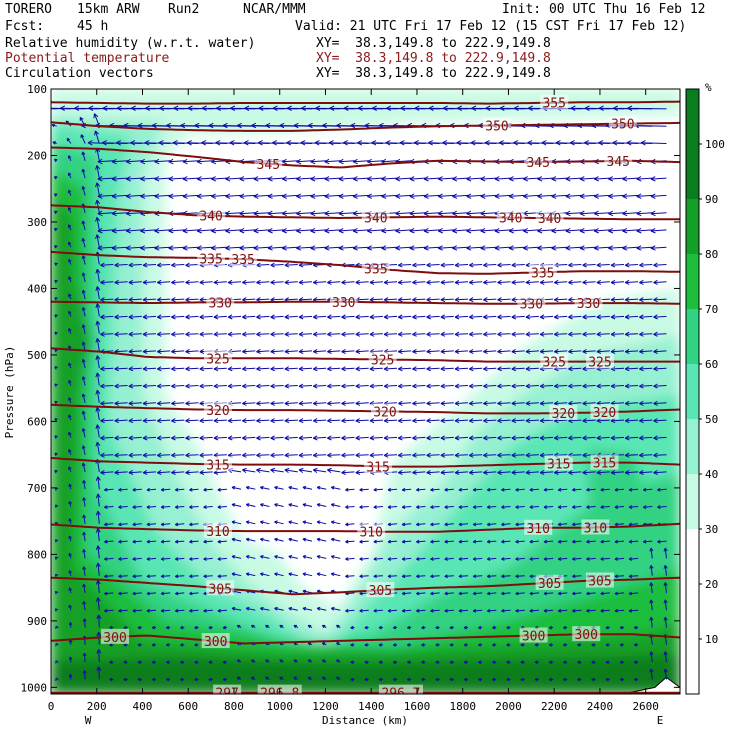 Image resolution: width=740 pixels, height=740 pixels. Describe the element at coordinates (692, 666) in the screenshot. I see `colorbar-swatch` at that location.